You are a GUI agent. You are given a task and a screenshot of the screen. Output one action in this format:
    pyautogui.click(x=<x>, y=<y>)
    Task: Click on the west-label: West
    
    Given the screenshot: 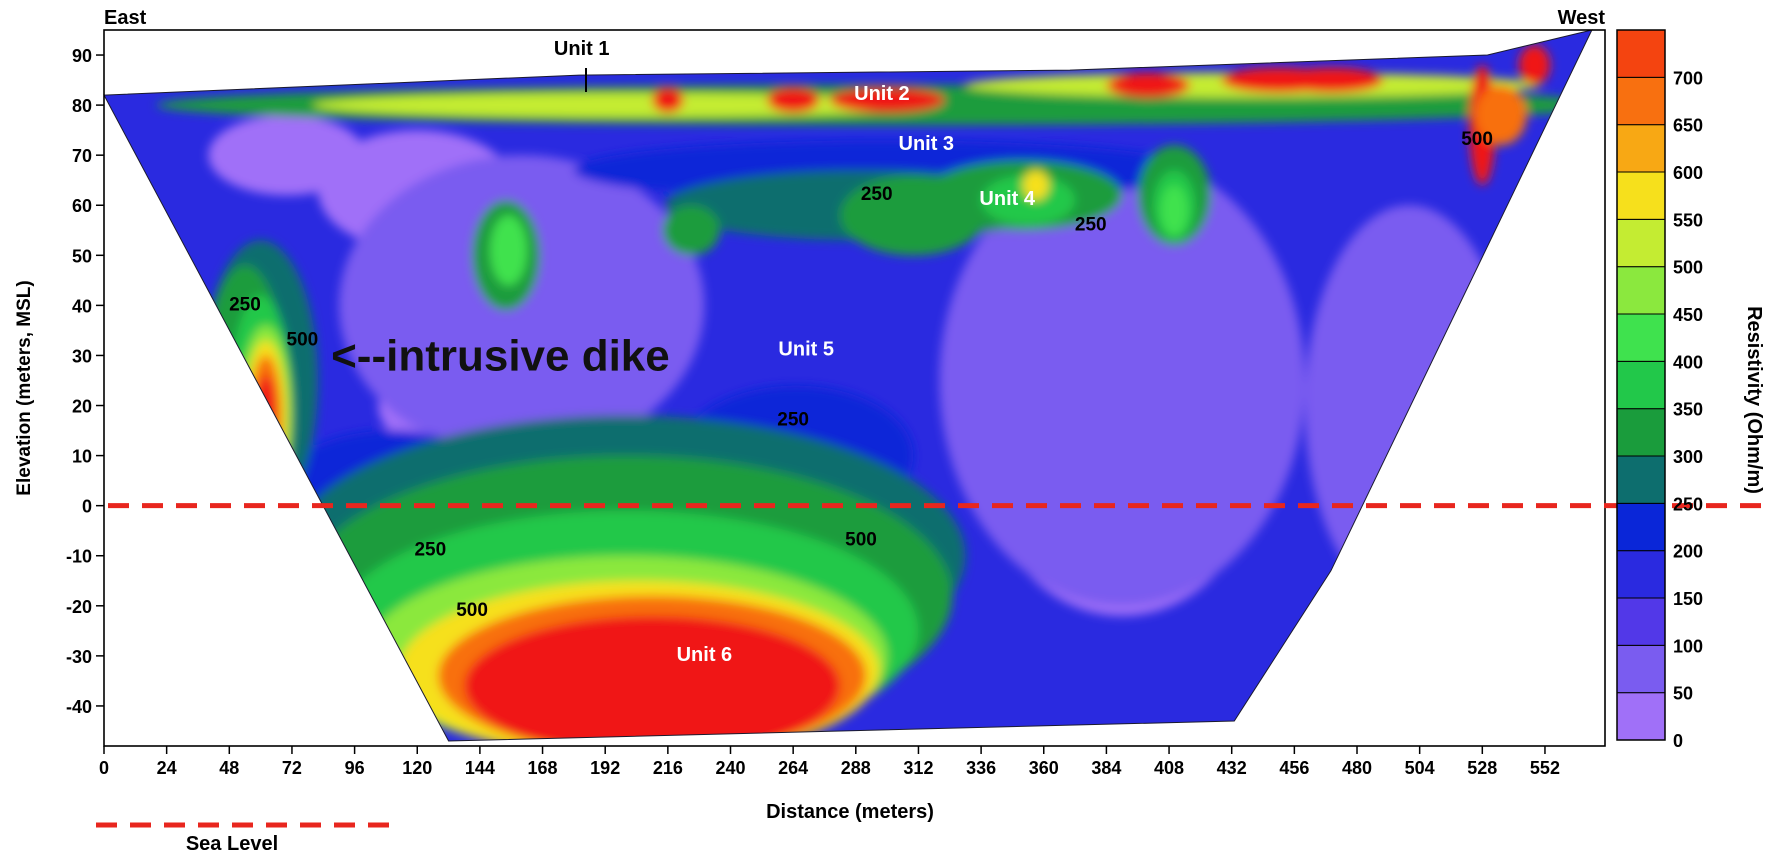 What is the action you would take?
    pyautogui.click(x=1582, y=18)
    